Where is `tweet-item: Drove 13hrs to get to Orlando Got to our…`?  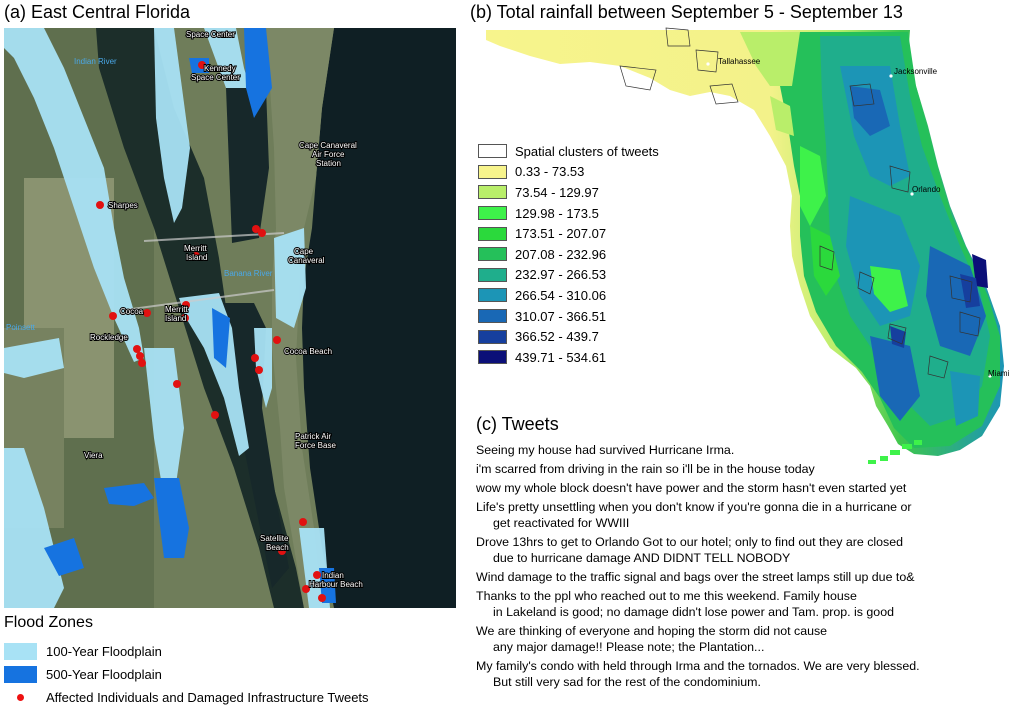 tweet-item: Drove 13hrs to get to Orlando Got to our… is located at coordinates (749, 550).